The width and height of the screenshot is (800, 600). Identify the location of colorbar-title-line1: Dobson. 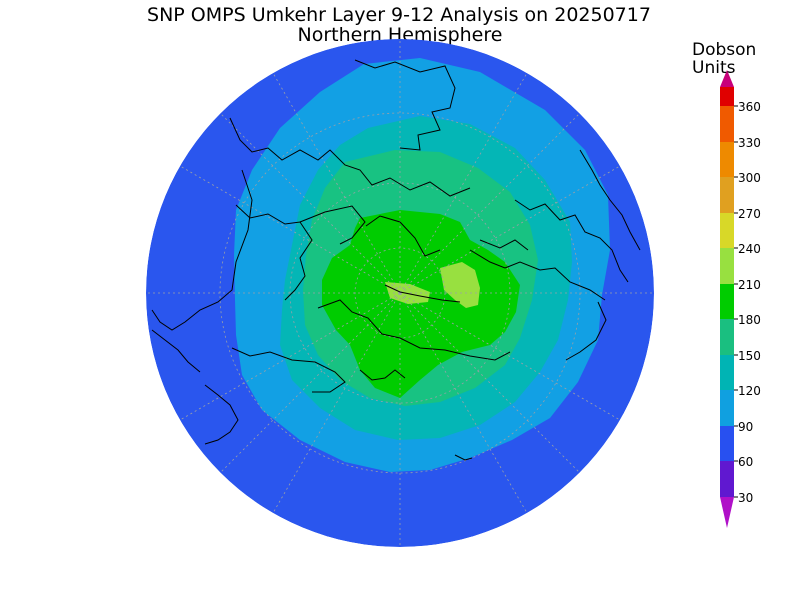
(724, 50).